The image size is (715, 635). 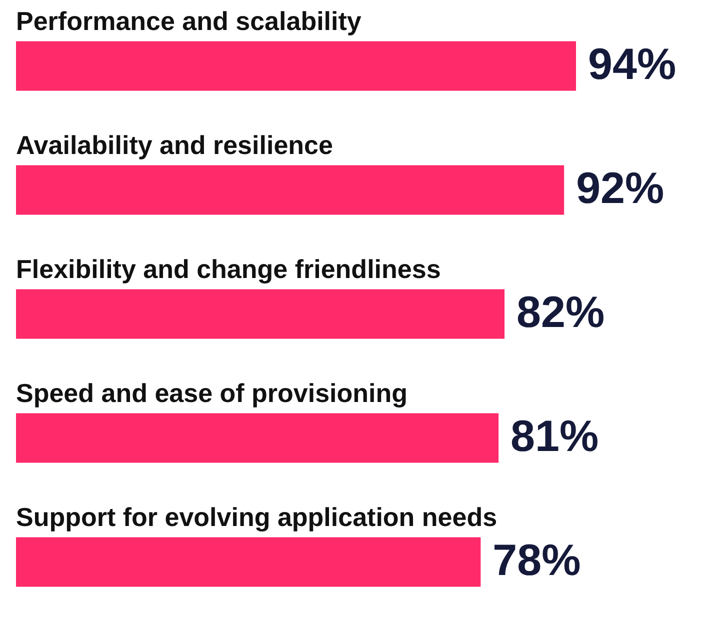 I want to click on y-tick-label: Performance and scalability, so click(x=189, y=21).